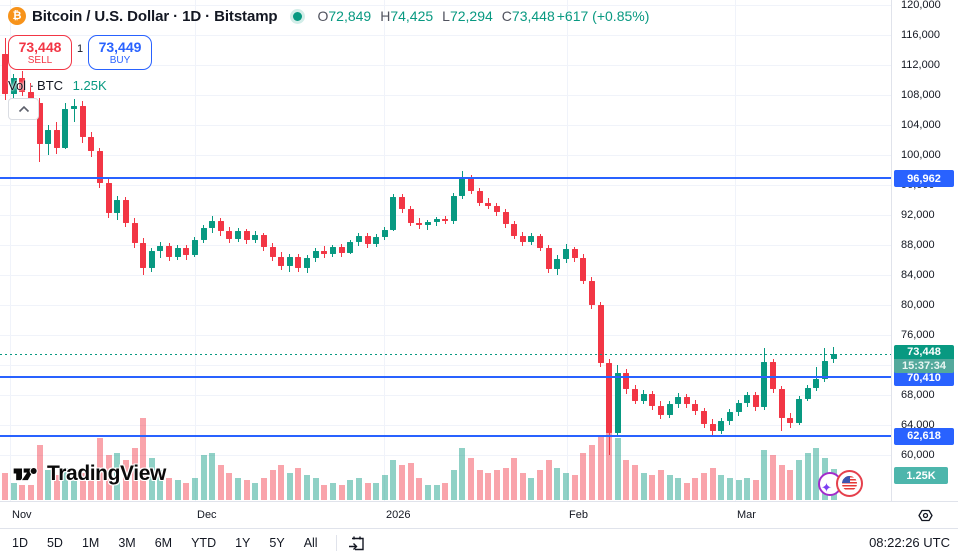  Describe the element at coordinates (336, 543) in the screenshot. I see `toolbar-divider` at that location.